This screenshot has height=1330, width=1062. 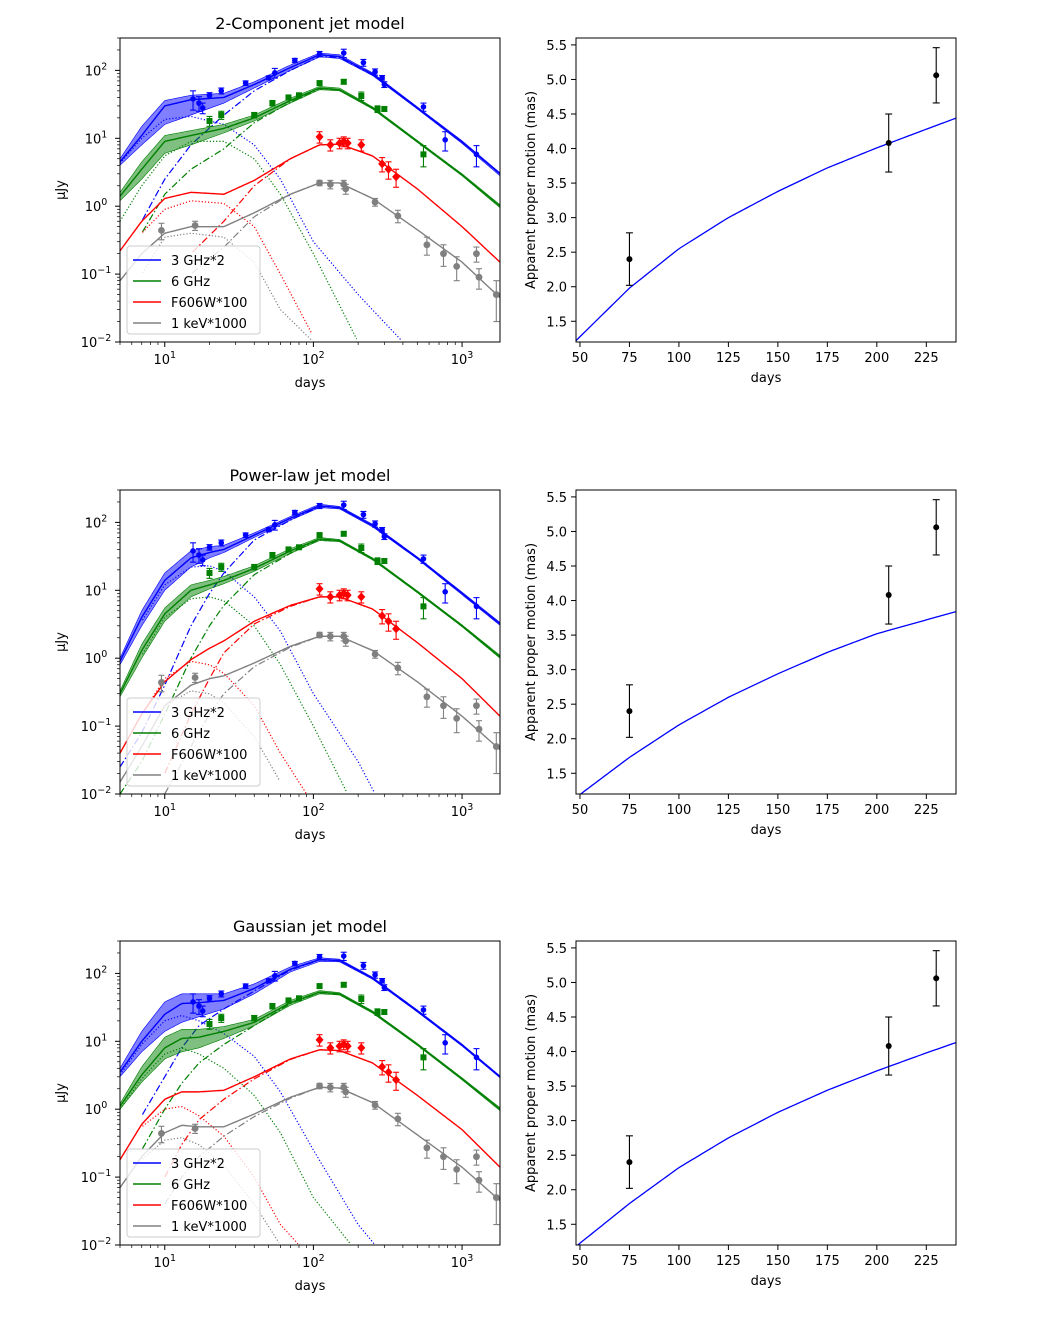 I want to click on proper-motion-model-line, so click(x=767, y=702).